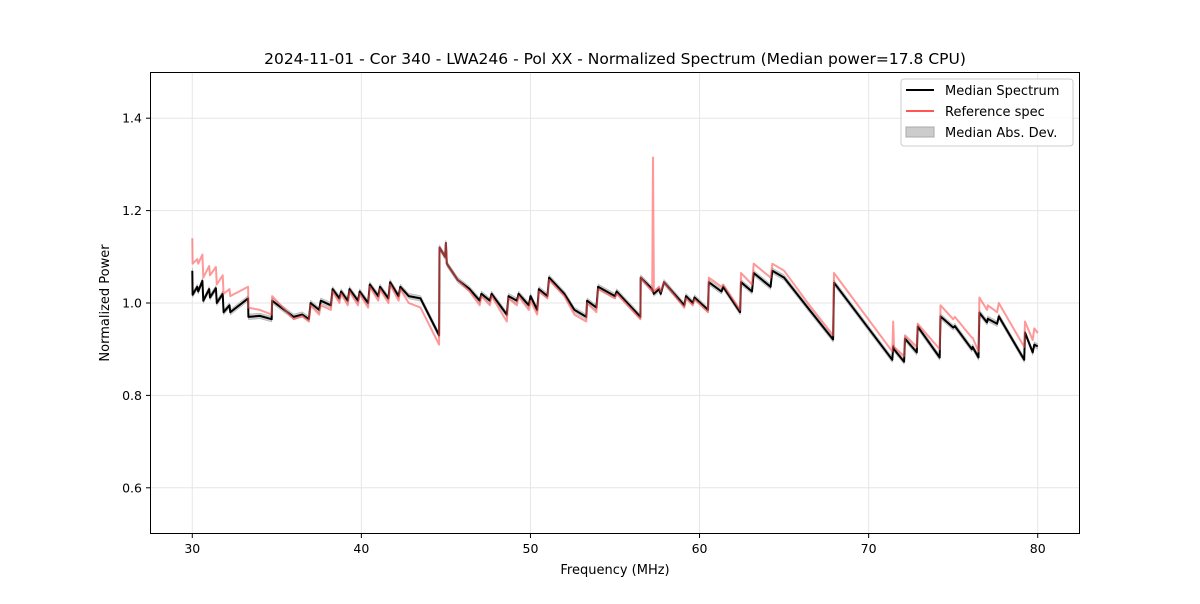 The height and width of the screenshot is (604, 1200). Describe the element at coordinates (995, 112) in the screenshot. I see `legend-reference-label: Reference spec` at that location.